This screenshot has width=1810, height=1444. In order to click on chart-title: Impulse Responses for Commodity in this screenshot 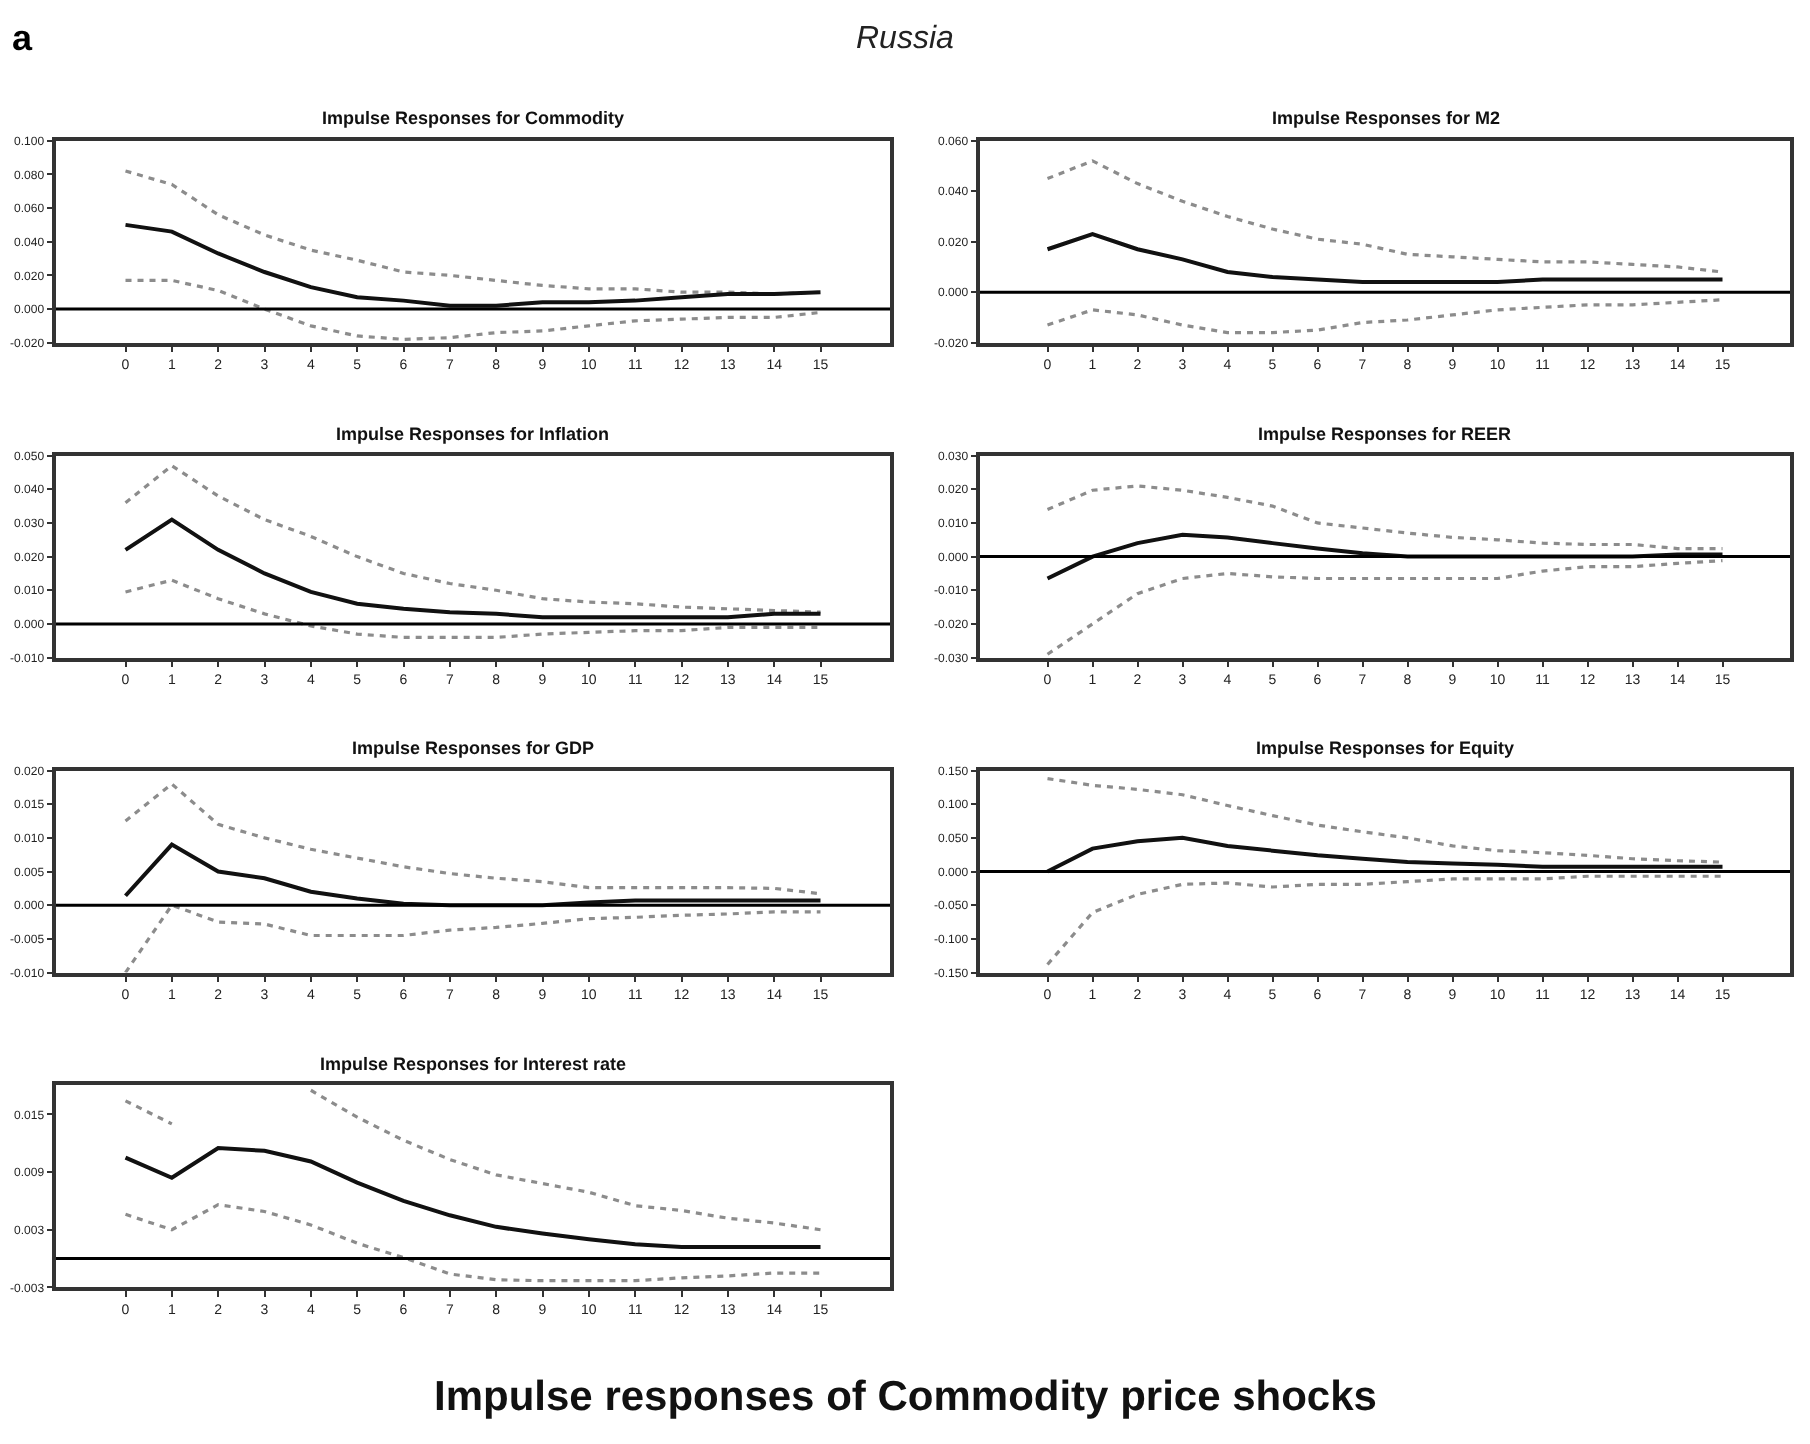, I will do `click(473, 118)`.